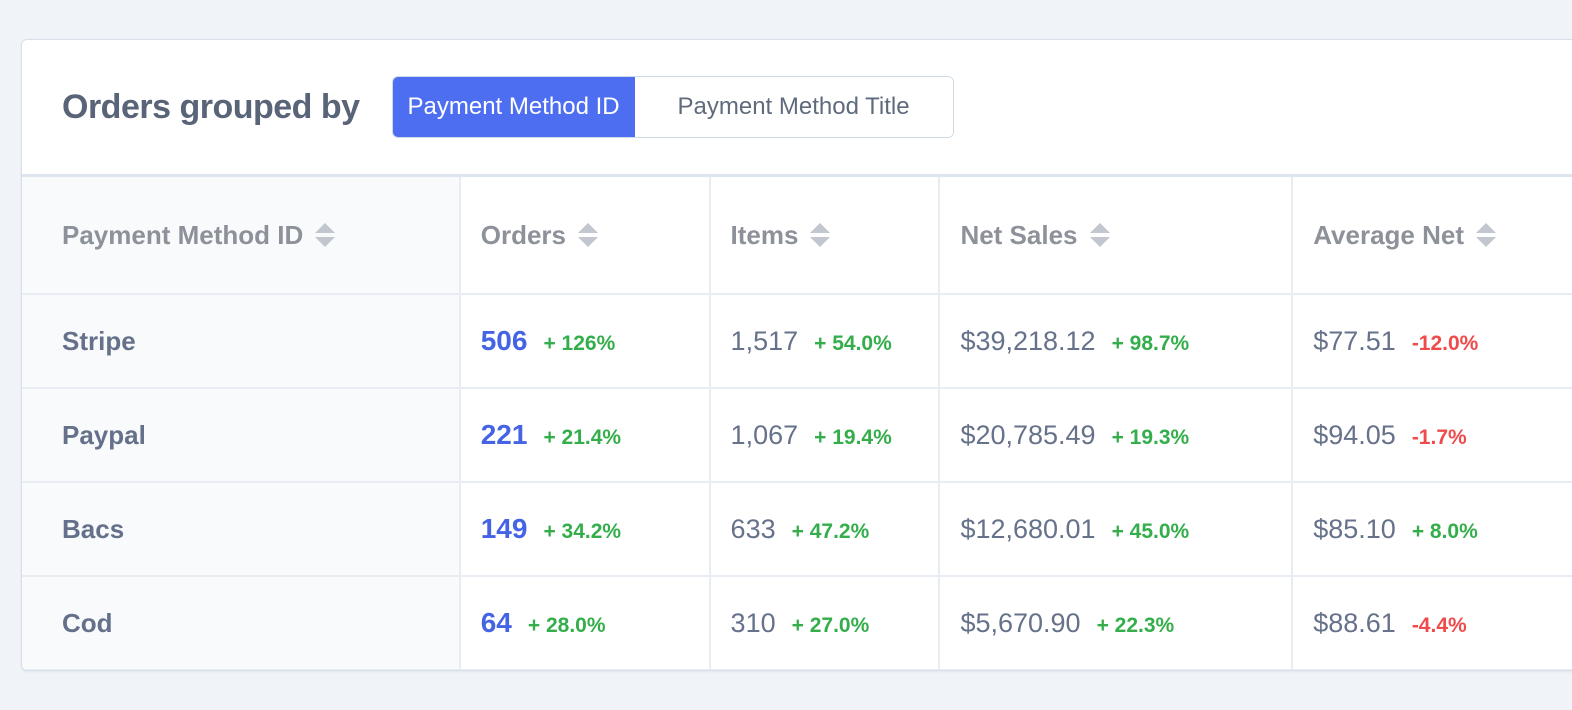 Image resolution: width=1572 pixels, height=710 pixels. I want to click on payment-method-cell: Bacs, so click(241, 529).